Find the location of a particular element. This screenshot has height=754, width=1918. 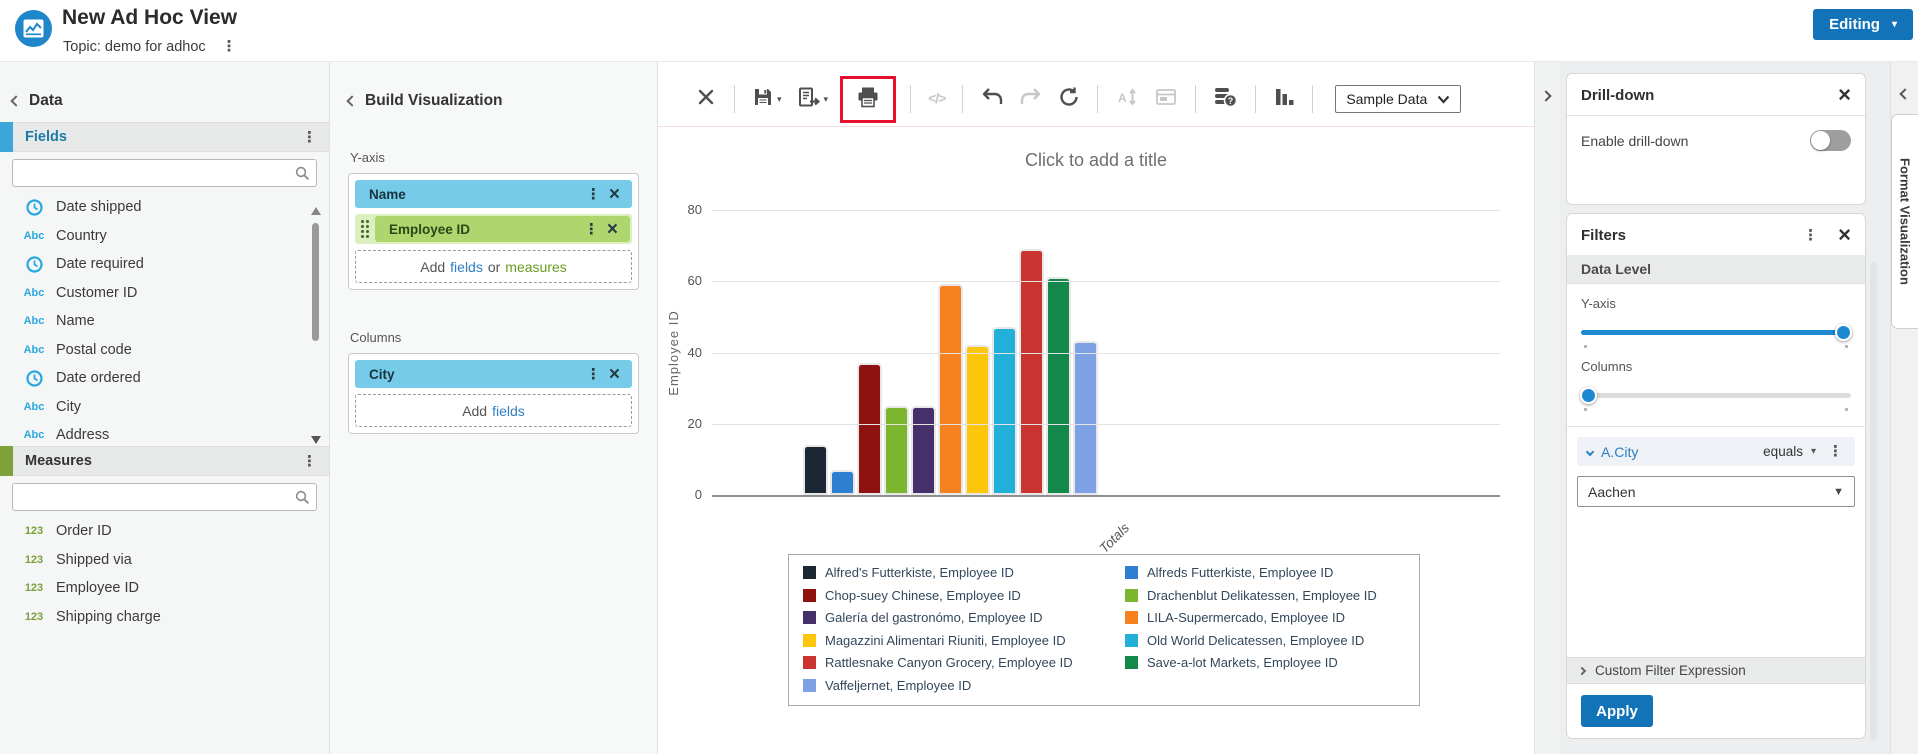

editing-mode-button: Editing ▾ is located at coordinates (1863, 24).